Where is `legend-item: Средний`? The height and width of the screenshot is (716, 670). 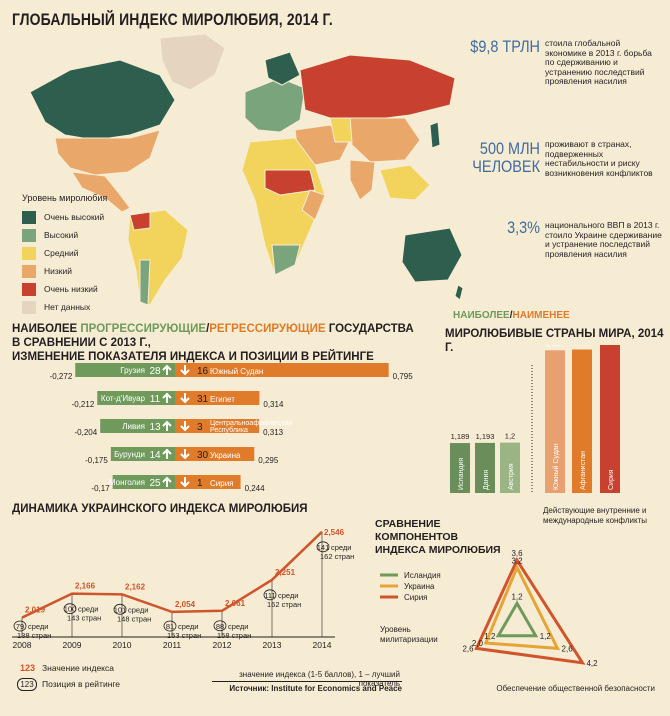
legend-item: Средний is located at coordinates (63, 253).